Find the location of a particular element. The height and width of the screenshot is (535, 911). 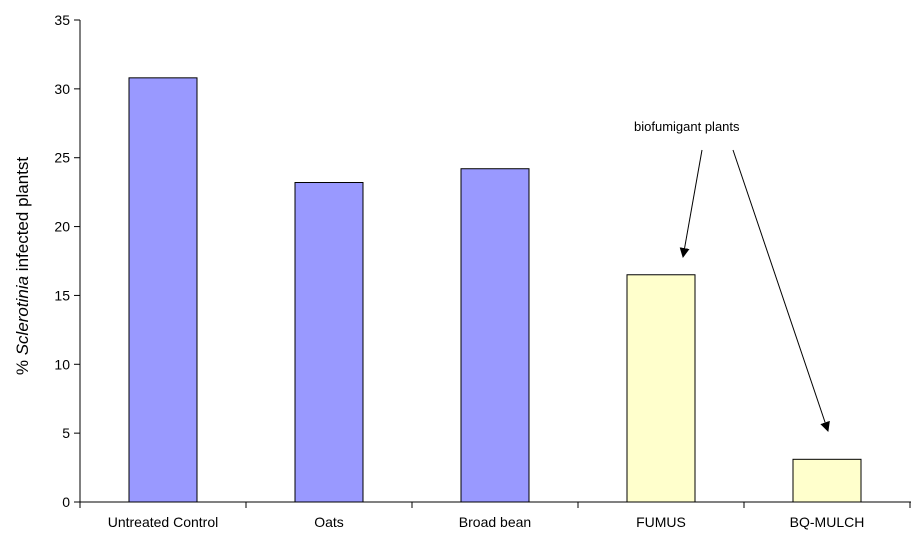

x-tick-label: Oats is located at coordinates (329, 522).